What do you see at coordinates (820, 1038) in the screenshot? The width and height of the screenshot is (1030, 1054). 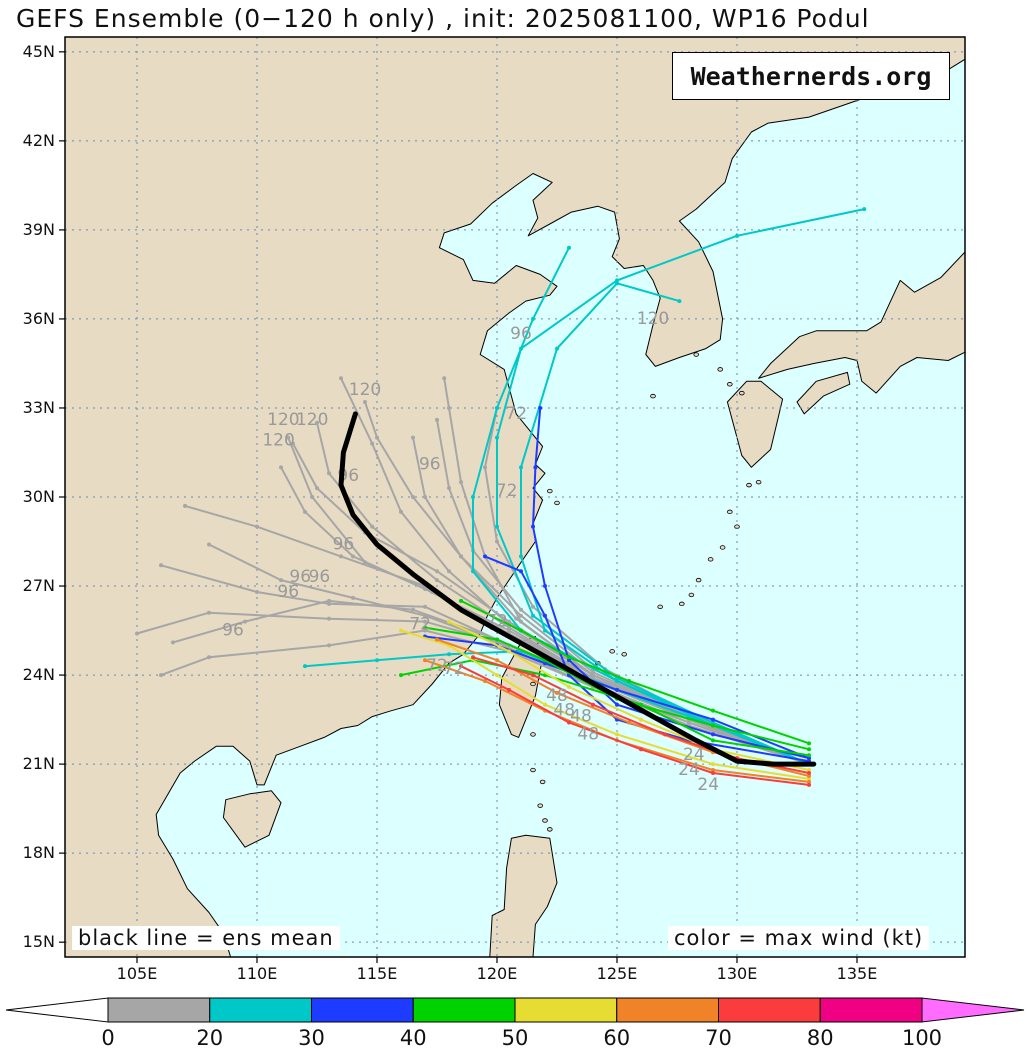 I see `colorbar-label: 80` at bounding box center [820, 1038].